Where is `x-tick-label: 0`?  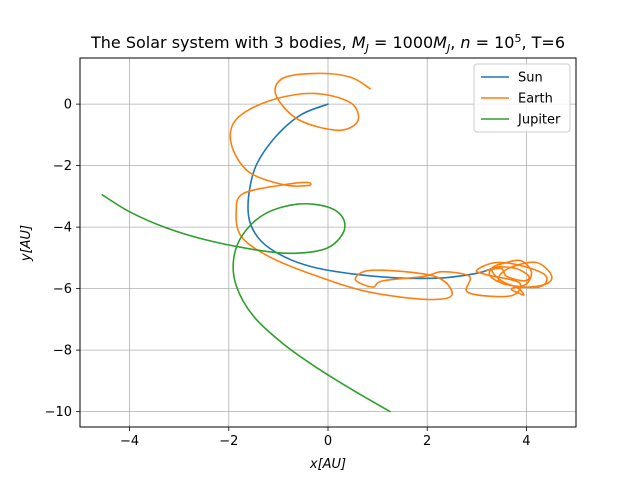 x-tick-label: 0 is located at coordinates (328, 441).